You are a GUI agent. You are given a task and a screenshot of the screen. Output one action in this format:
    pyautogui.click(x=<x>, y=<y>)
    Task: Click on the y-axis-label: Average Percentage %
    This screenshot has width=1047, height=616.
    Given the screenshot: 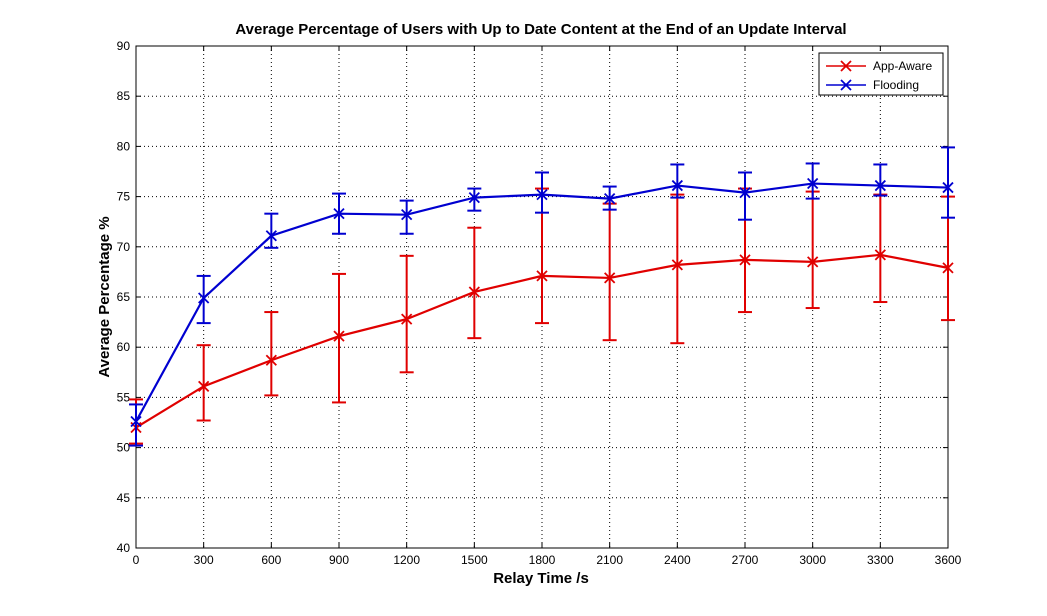 What is the action you would take?
    pyautogui.click(x=104, y=296)
    